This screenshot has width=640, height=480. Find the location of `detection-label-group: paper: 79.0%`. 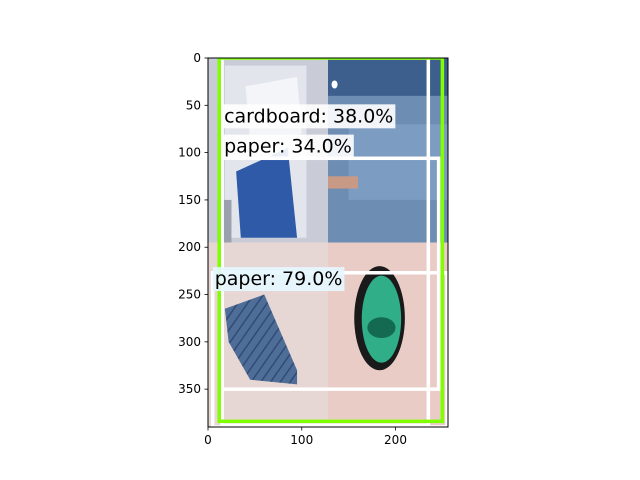

detection-label-group: paper: 79.0% is located at coordinates (278, 279).